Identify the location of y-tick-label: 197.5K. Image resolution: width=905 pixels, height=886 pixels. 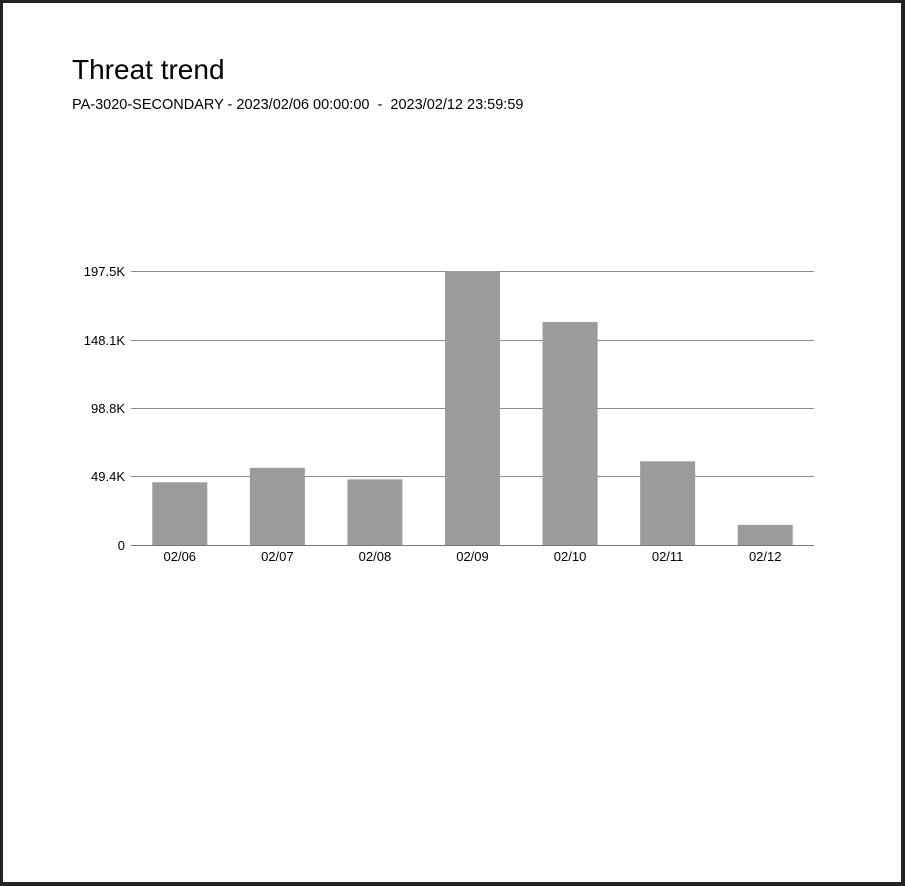
(105, 271).